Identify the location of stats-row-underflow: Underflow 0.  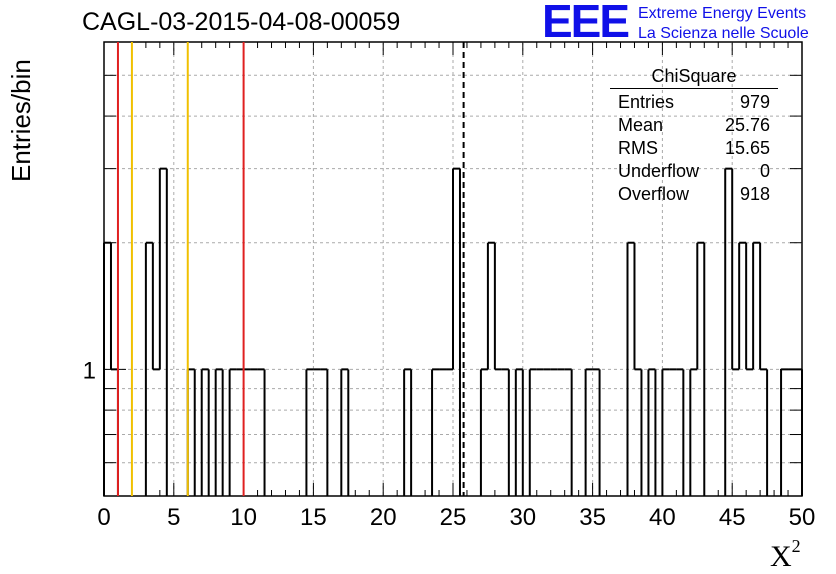
(694, 171).